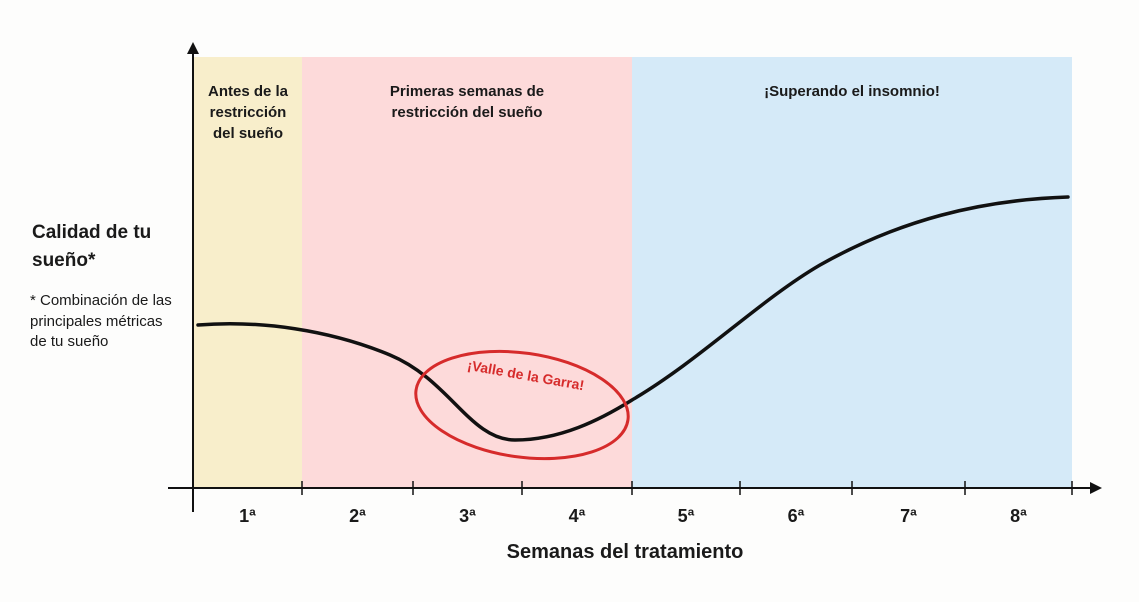  Describe the element at coordinates (908, 516) in the screenshot. I see `week-label: 7ª` at that location.